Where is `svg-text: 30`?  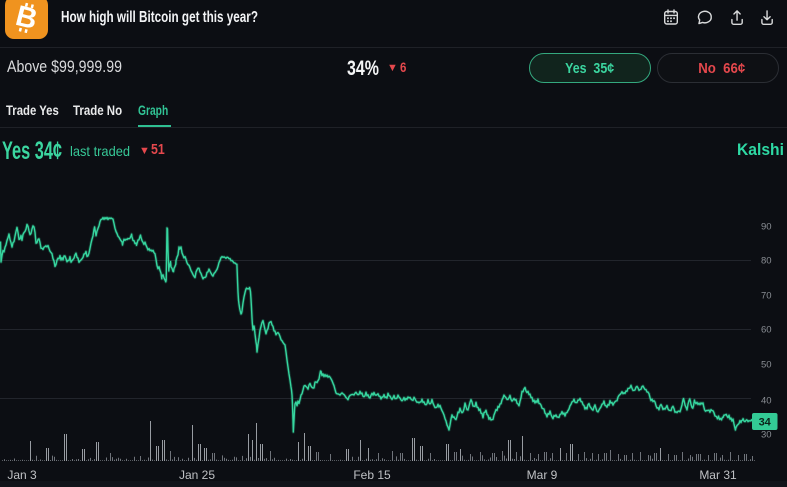 svg-text: 30 is located at coordinates (766, 435).